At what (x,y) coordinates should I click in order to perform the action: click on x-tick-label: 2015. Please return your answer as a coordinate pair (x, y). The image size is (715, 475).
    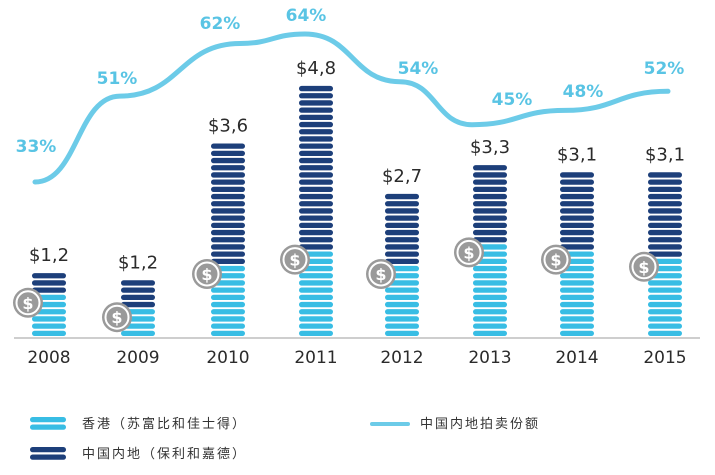
    Looking at the image, I should click on (664, 358).